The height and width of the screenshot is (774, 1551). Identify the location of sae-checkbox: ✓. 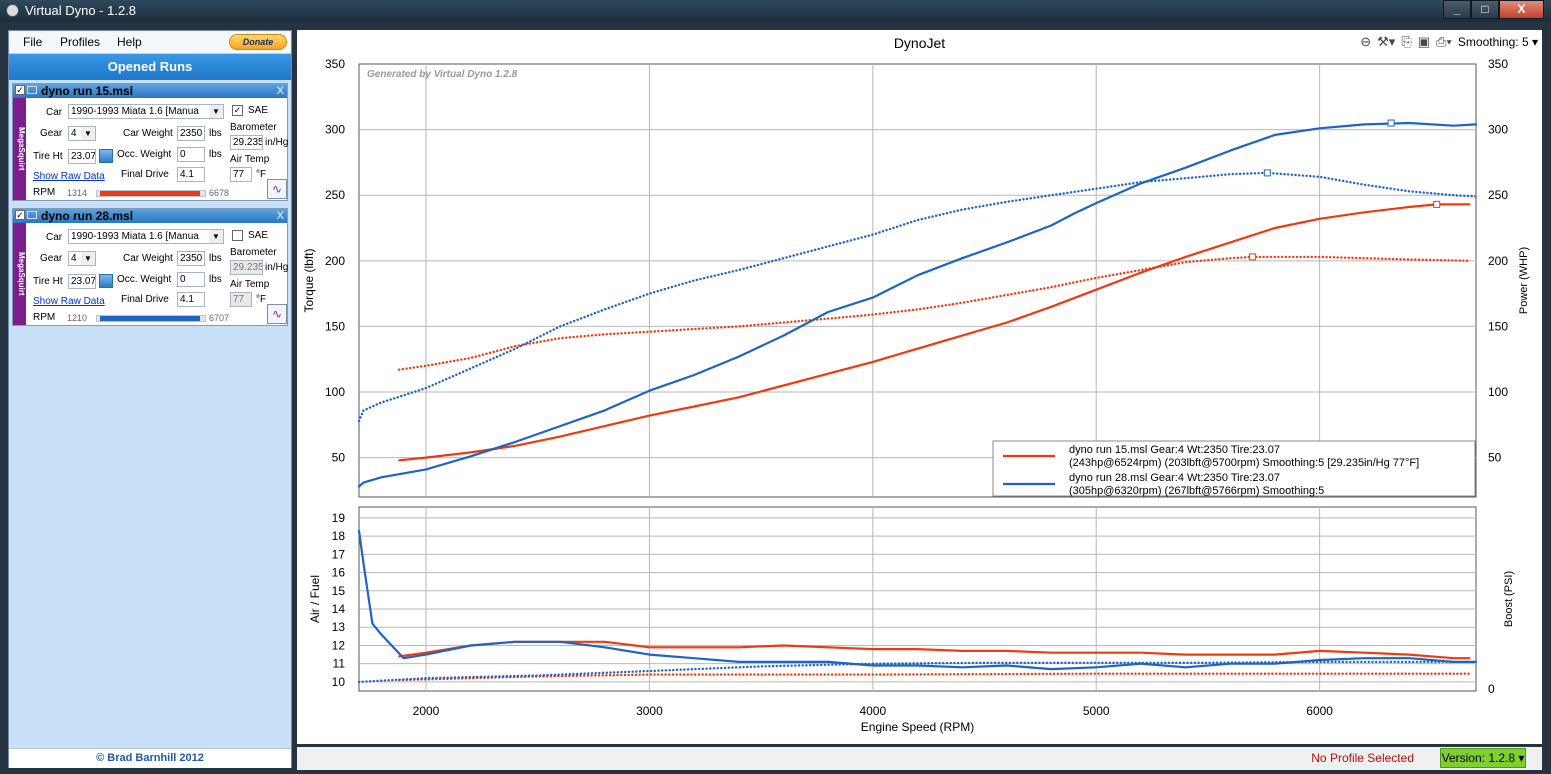
(237, 110).